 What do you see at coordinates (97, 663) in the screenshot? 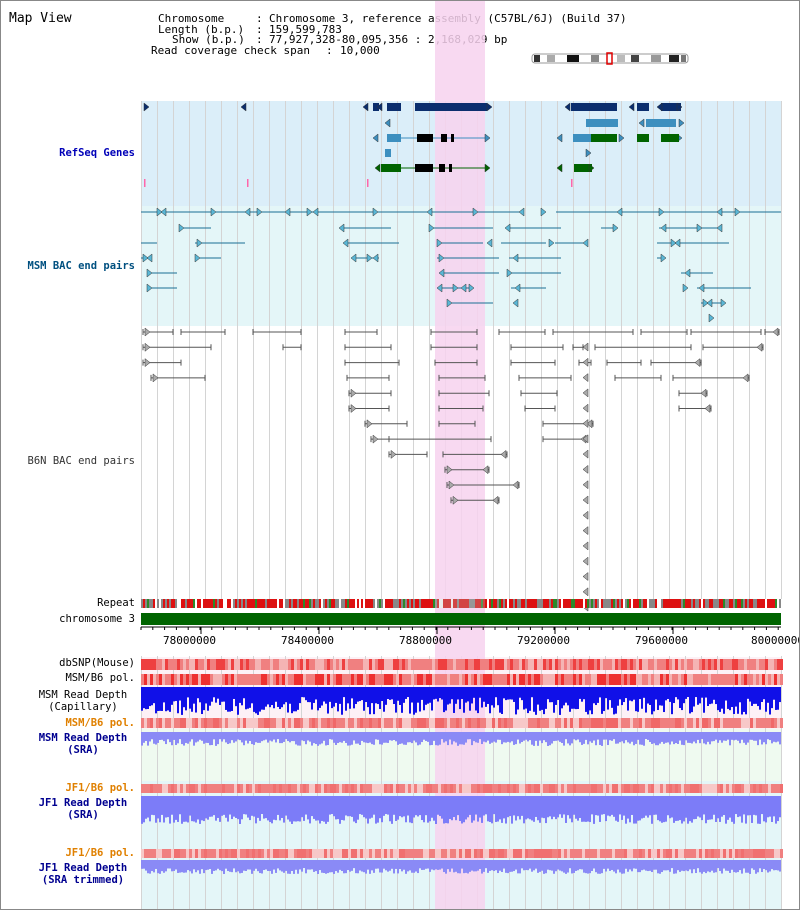
I see `track-label-dbsnp: dbSNP(Mouse)` at bounding box center [97, 663].